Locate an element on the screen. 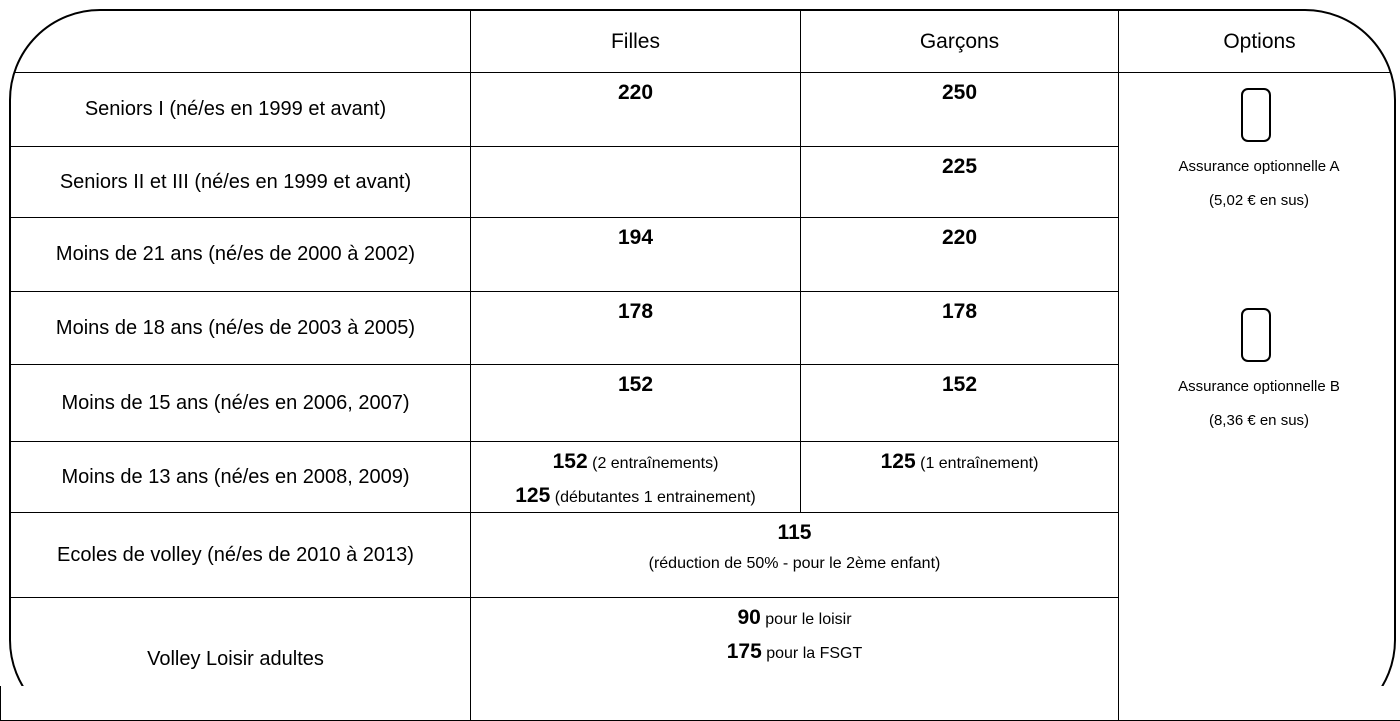  price-line: 90 pour le loisir is located at coordinates (794, 618).